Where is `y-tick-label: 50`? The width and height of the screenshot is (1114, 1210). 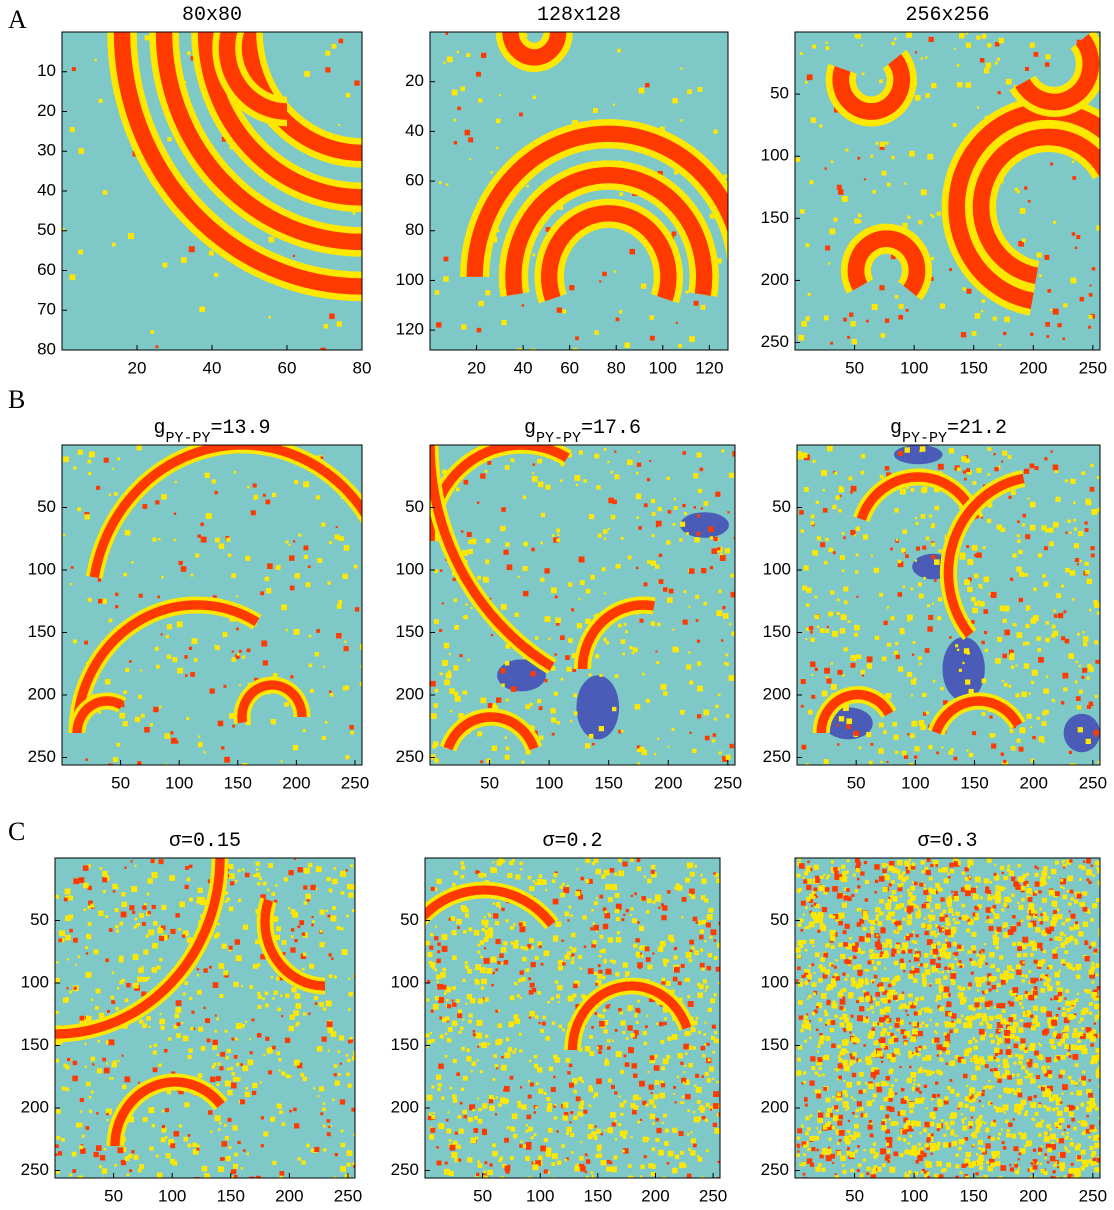 y-tick-label: 50 is located at coordinates (39, 919).